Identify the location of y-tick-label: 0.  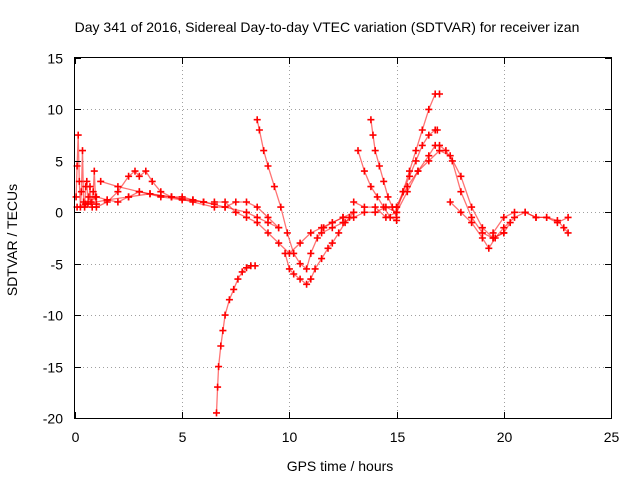
(59, 213).